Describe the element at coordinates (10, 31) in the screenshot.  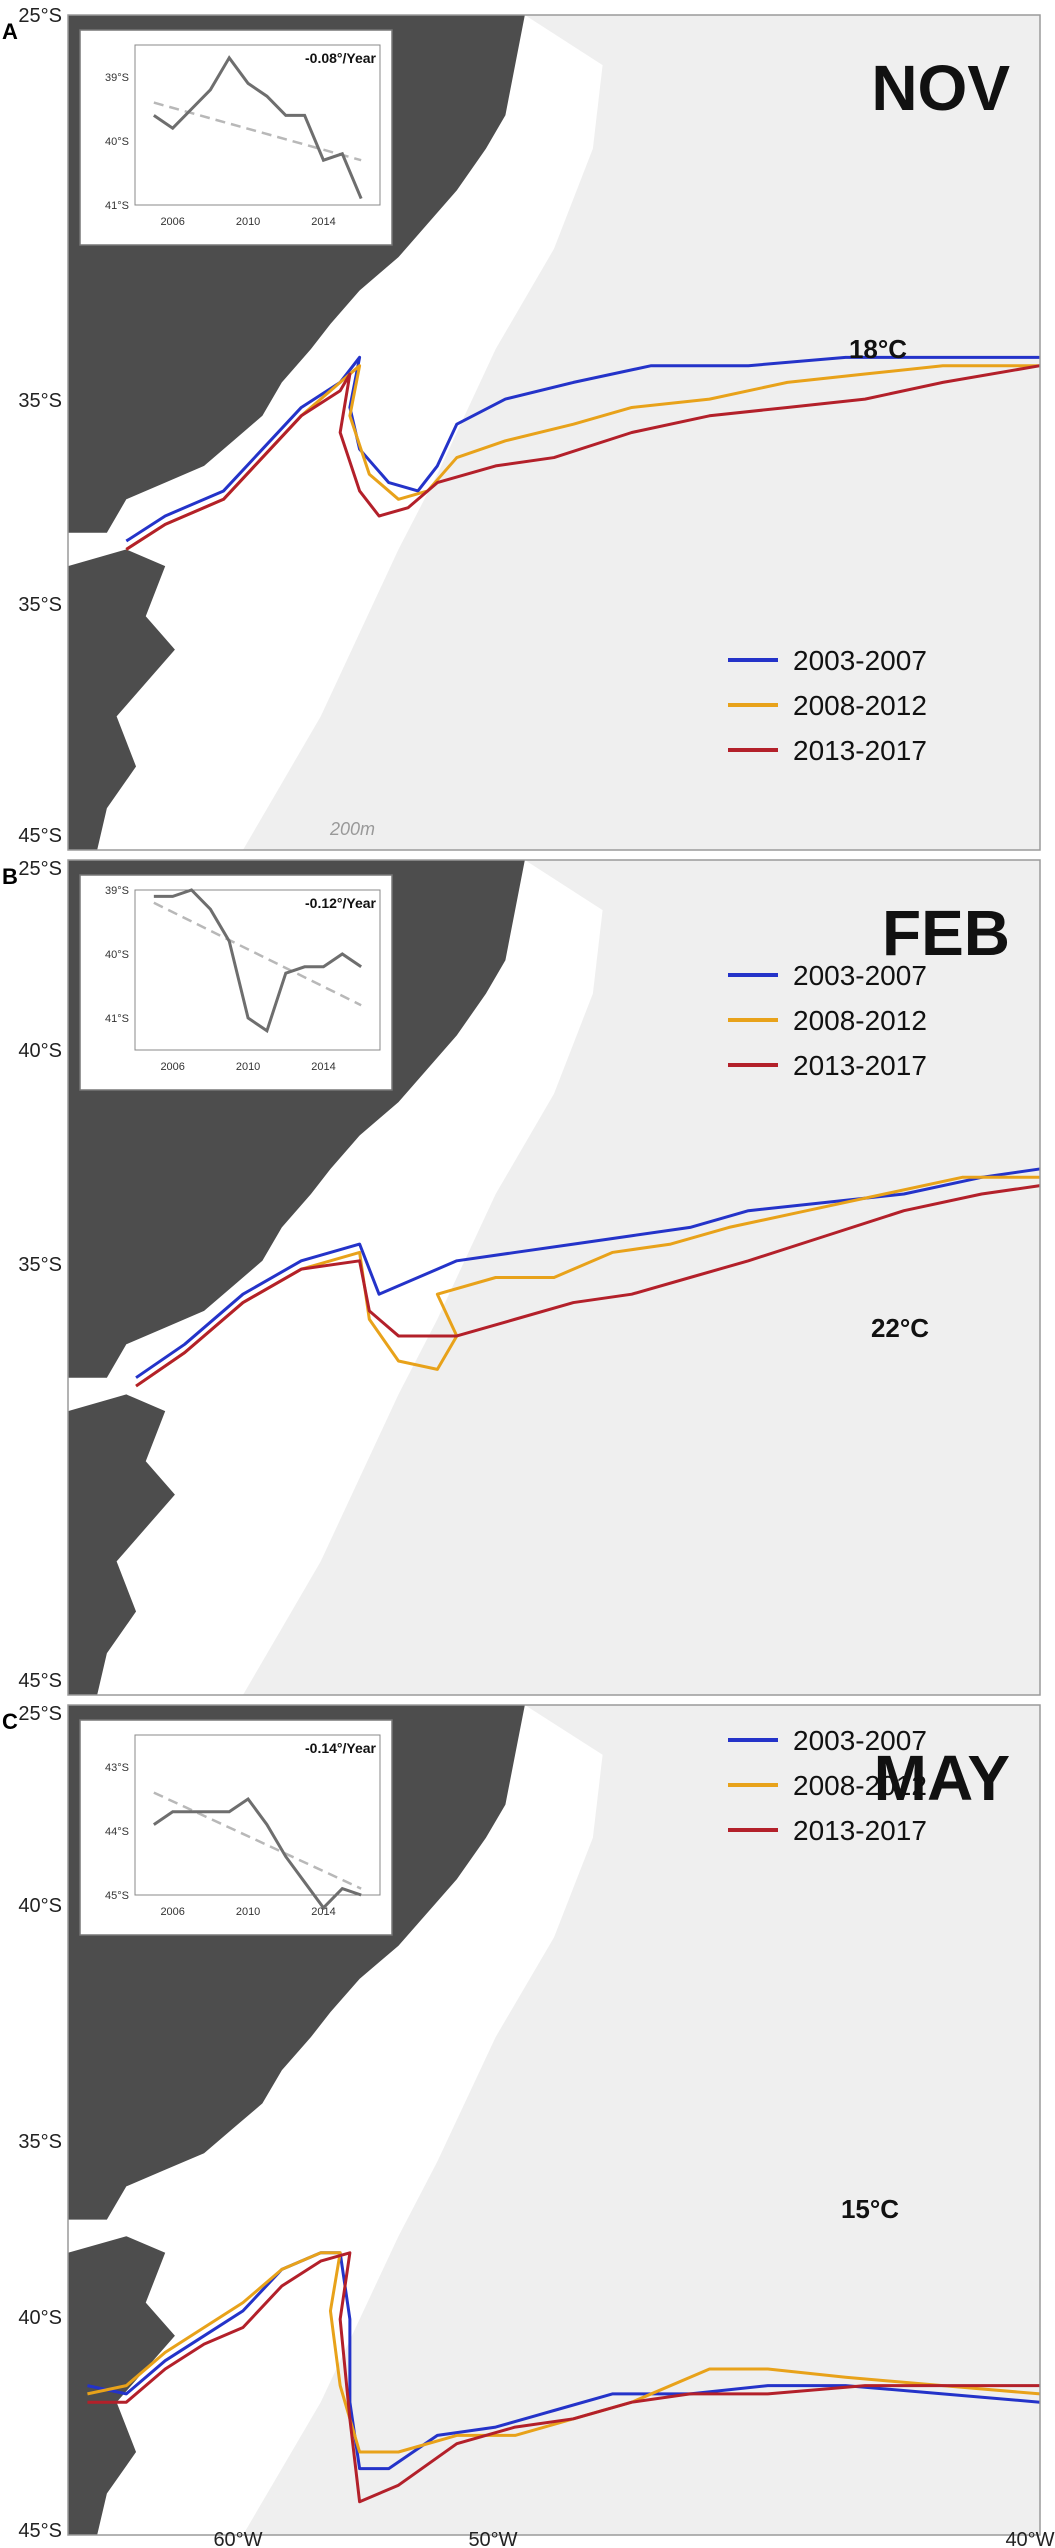
I see `panel-letter: A` at that location.